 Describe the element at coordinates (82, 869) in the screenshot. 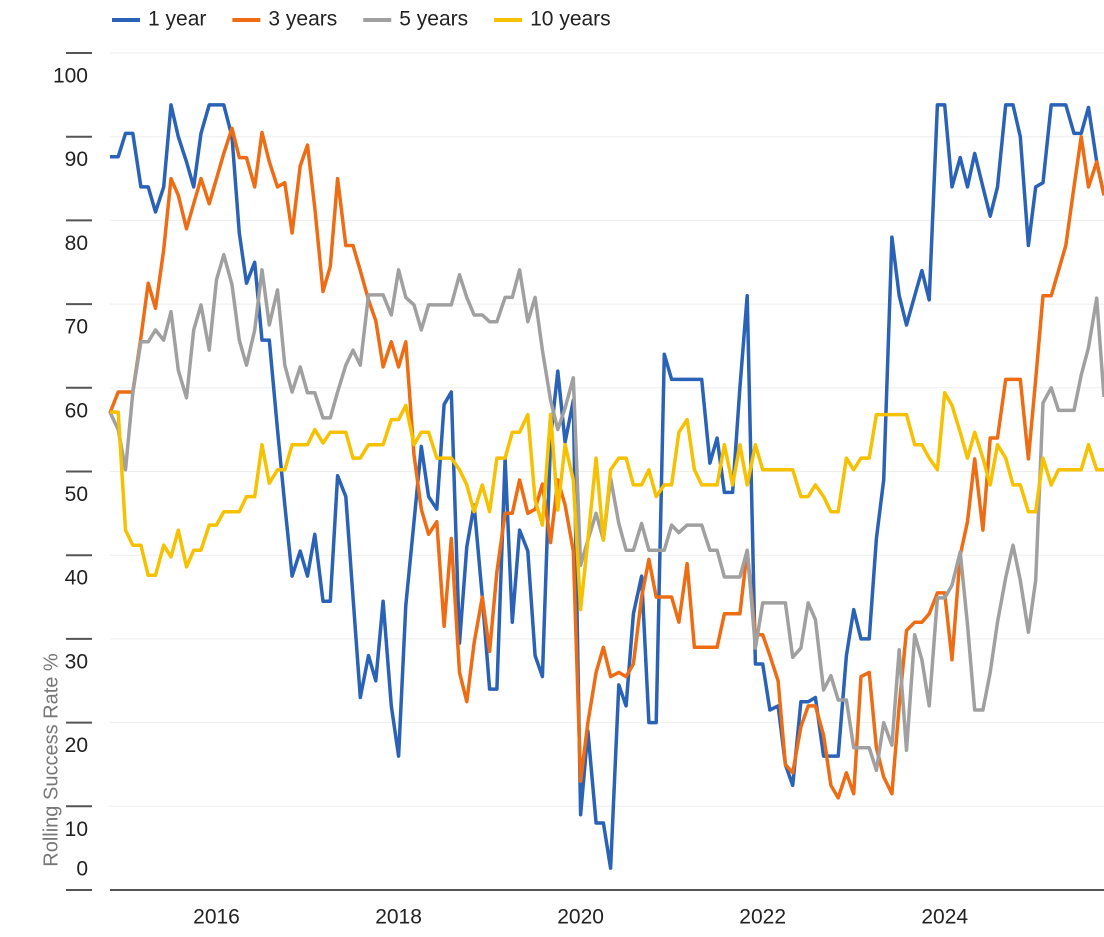

I see `y-tick-label: 0` at that location.